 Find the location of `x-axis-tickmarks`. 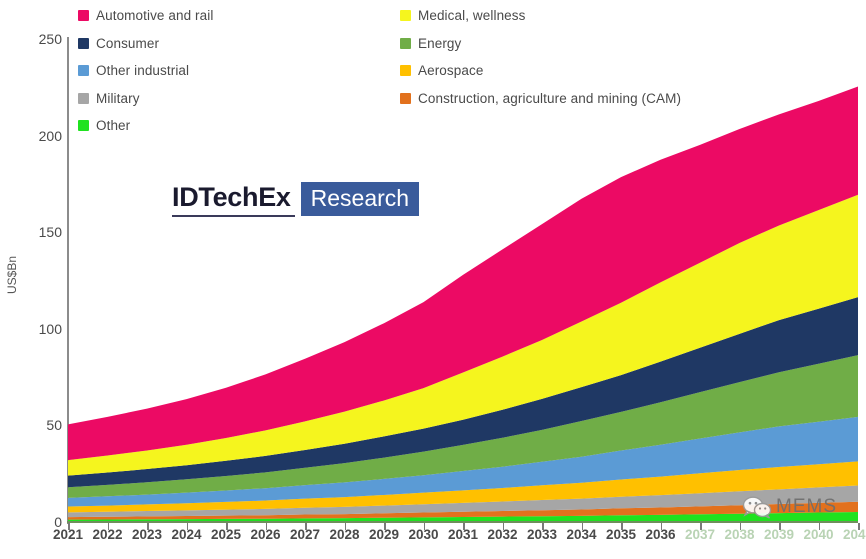

x-axis-tickmarks is located at coordinates (464, 526).